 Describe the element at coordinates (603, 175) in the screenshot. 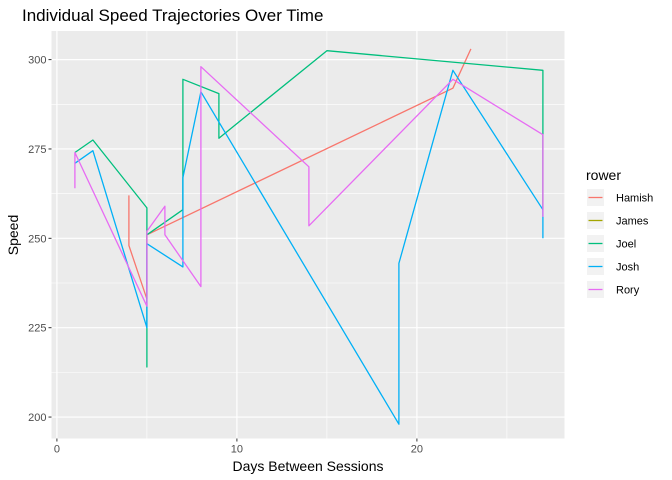

I see `legend-title: rower` at that location.